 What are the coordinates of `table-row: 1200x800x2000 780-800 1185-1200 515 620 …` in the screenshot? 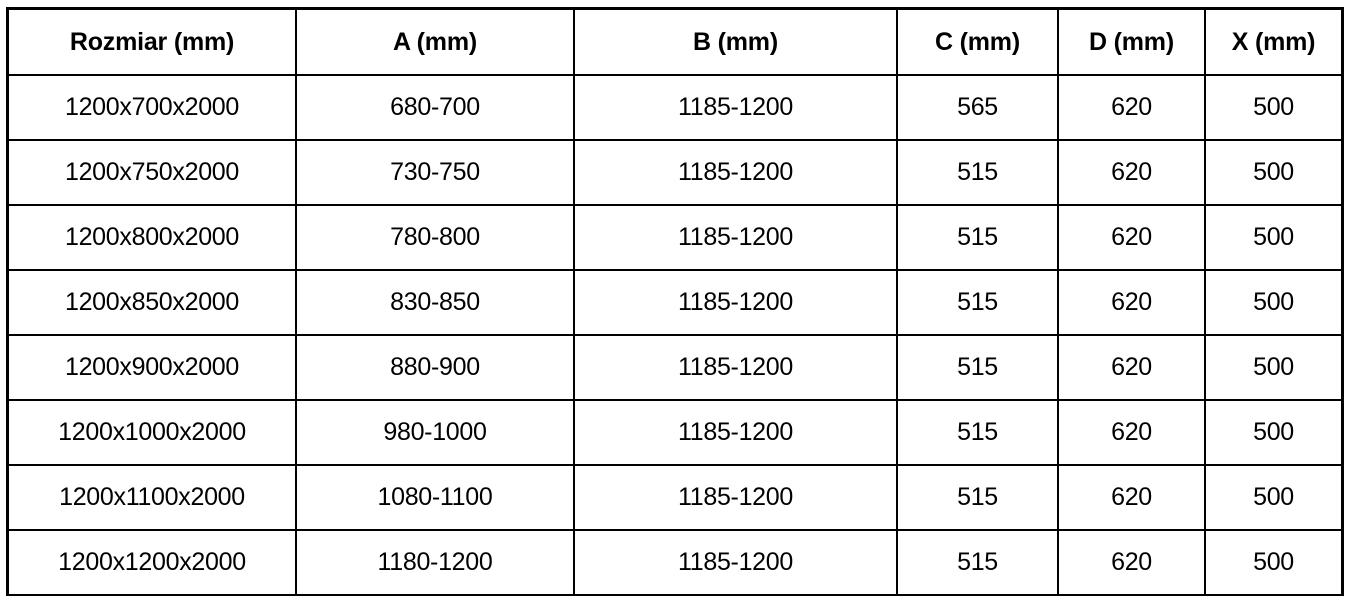 It's located at (675, 237).